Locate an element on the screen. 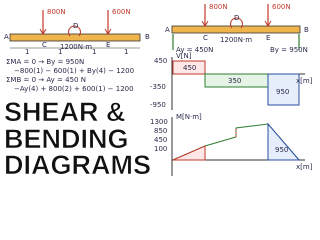 The width and height of the screenshot is (320, 240). shear-diagram is located at coordinates (238, 83).